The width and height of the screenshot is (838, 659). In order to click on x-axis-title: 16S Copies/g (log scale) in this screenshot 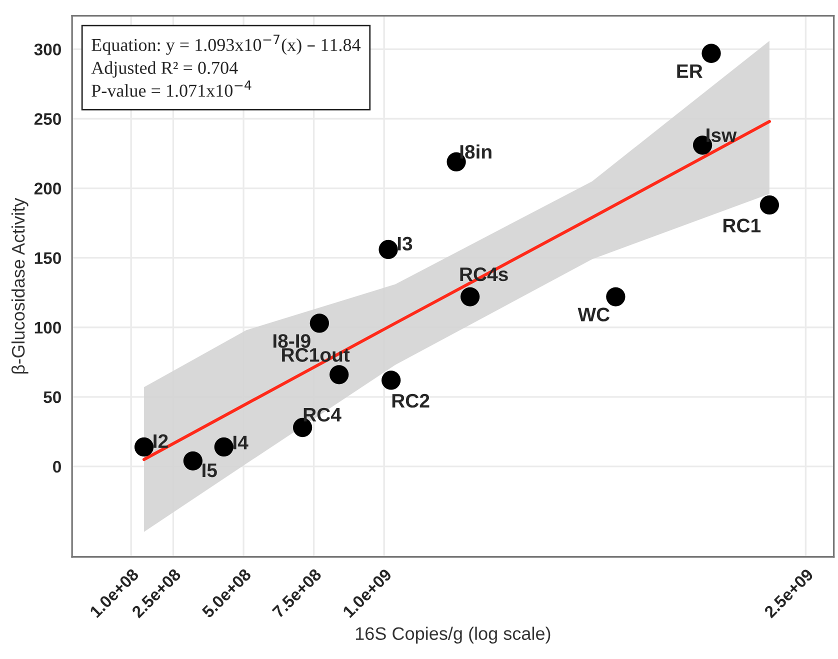, I will do `click(453, 635)`.